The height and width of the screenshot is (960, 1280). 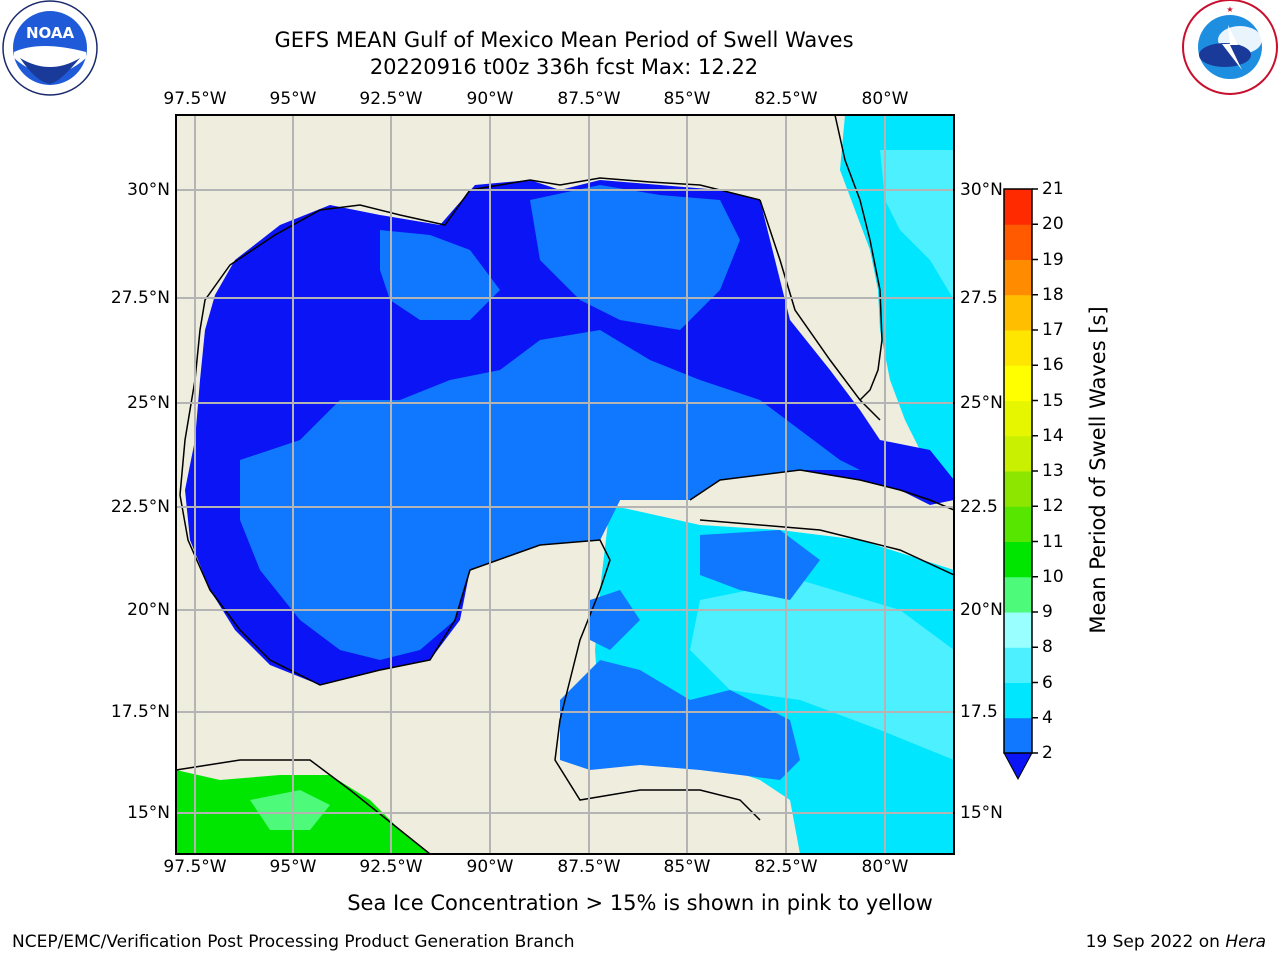 What do you see at coordinates (885, 99) in the screenshot?
I see `lon-label-top: 80°W` at bounding box center [885, 99].